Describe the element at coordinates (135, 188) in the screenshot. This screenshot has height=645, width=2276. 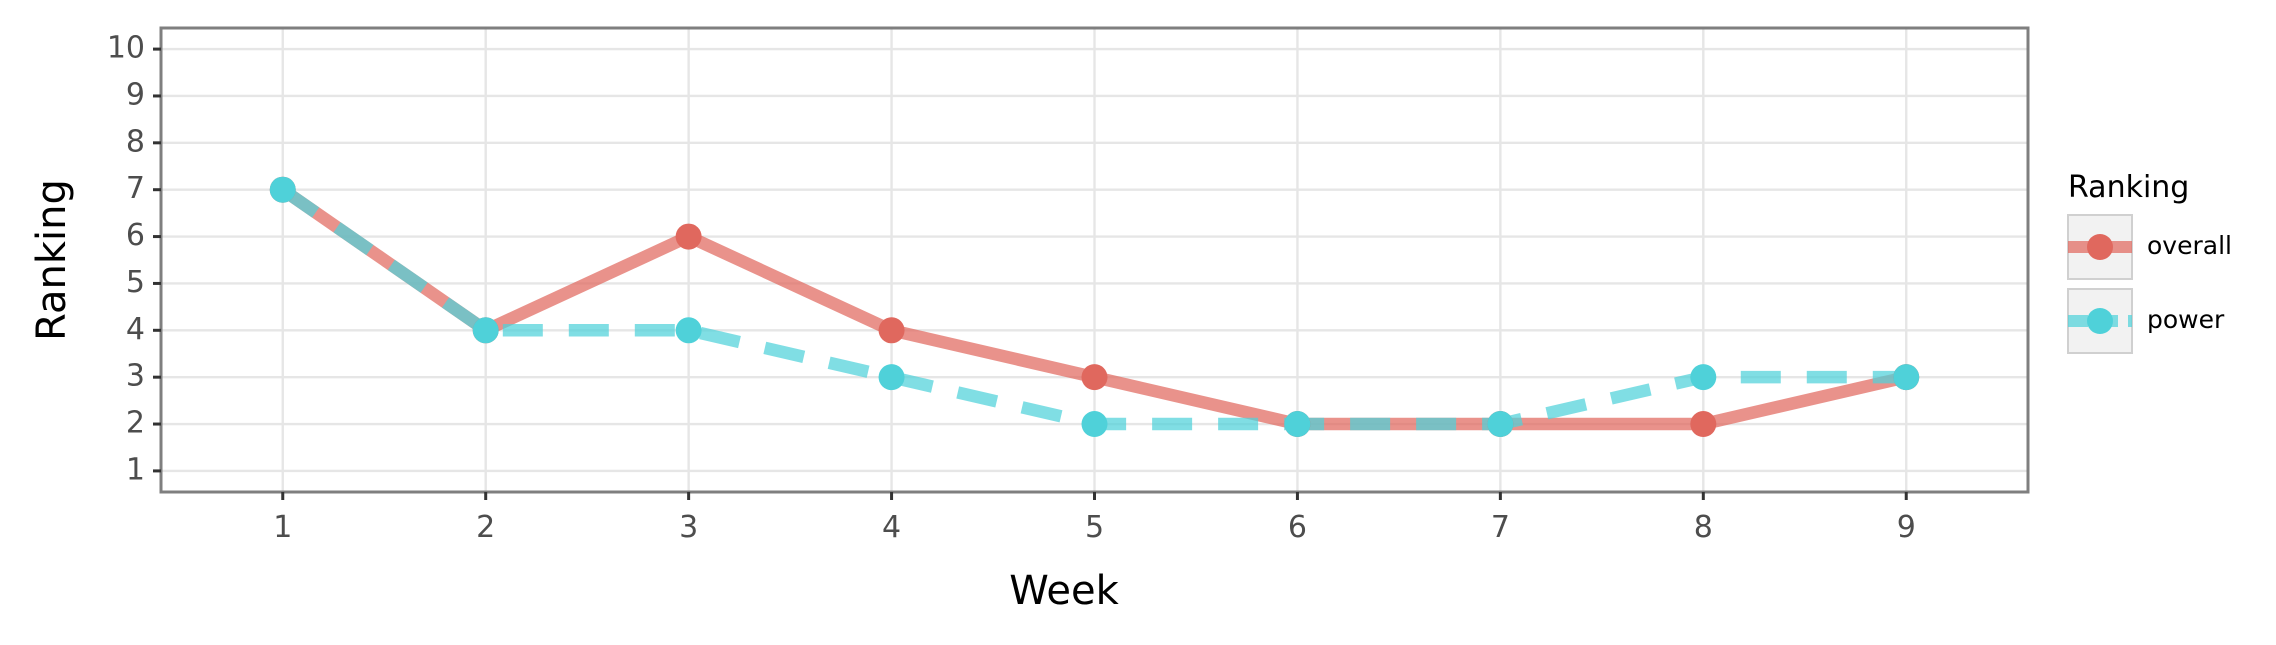
I see `y-tick-label-7: 7` at that location.